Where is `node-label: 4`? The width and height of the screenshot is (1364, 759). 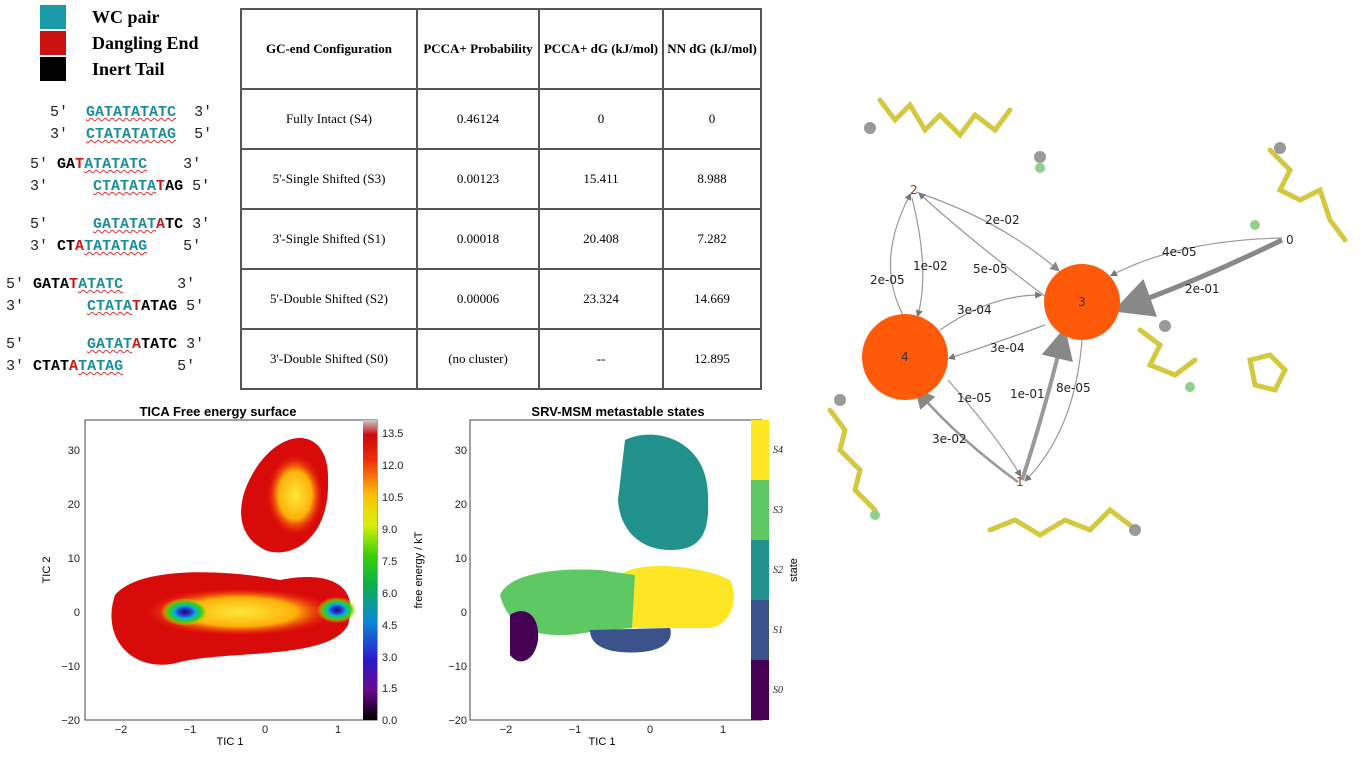 node-label: 4 is located at coordinates (905, 357).